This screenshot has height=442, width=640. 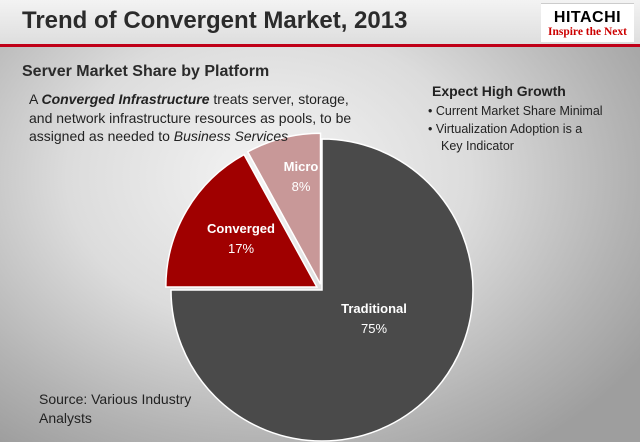 I want to click on growth-bullet-1-text: Current Market Share Minimal, so click(x=519, y=111).